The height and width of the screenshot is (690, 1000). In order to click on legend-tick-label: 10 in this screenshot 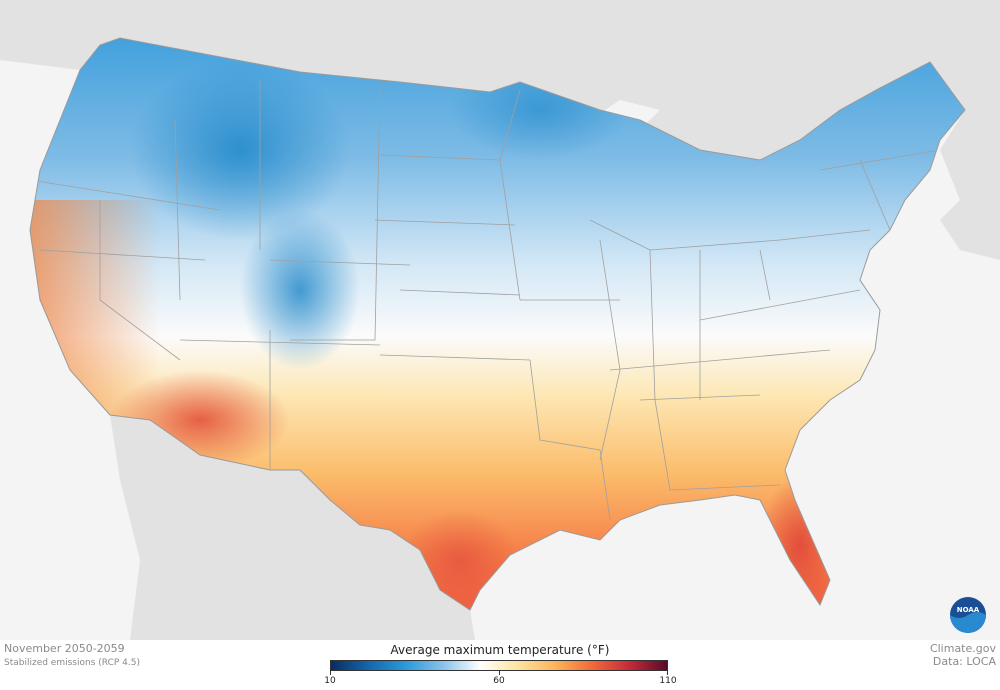, I will do `click(330, 681)`.